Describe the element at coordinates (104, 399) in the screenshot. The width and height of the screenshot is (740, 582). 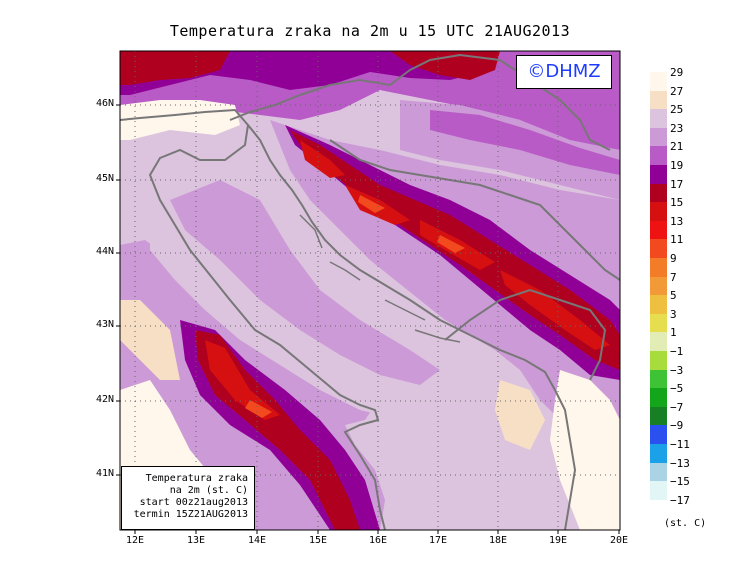
I see `lat-label-42n: 42N` at that location.